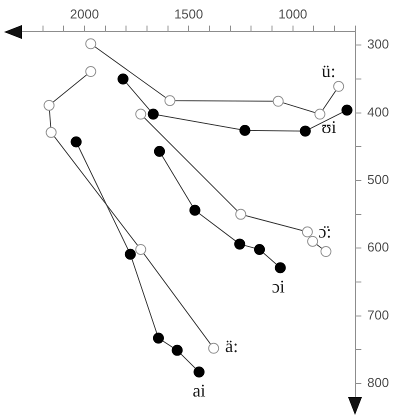  I want to click on x-tick-label: 2000, so click(84, 14).